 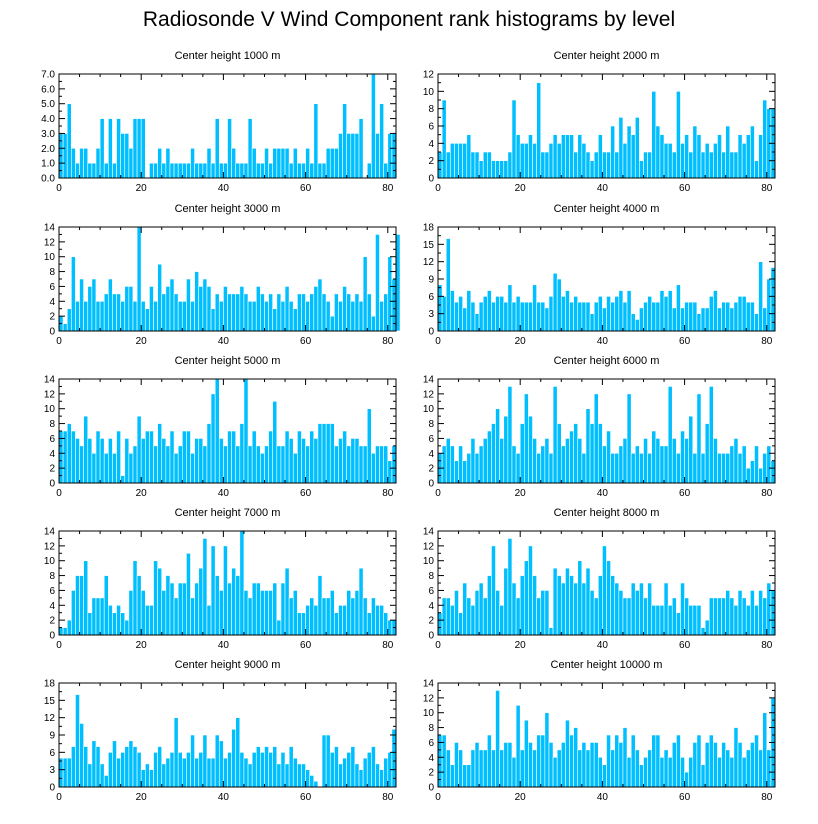 What do you see at coordinates (142, 188) in the screenshot?
I see `x-tick-label: 20` at bounding box center [142, 188].